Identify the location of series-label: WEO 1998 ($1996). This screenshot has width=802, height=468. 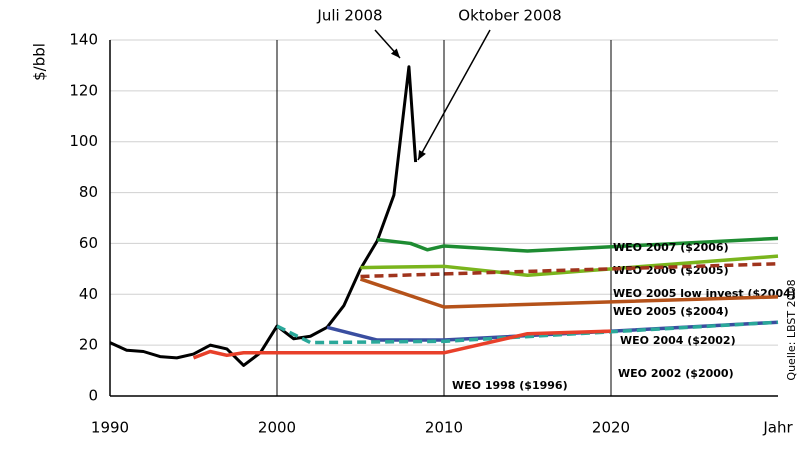
(510, 385).